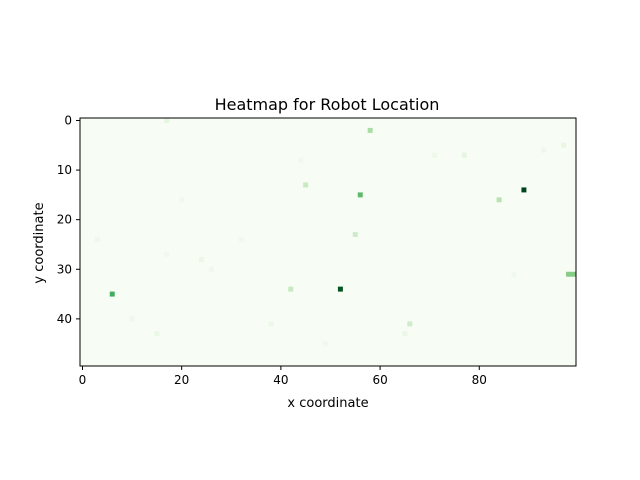 This screenshot has width=640, height=480. I want to click on y-tick-label: 10, so click(64, 170).